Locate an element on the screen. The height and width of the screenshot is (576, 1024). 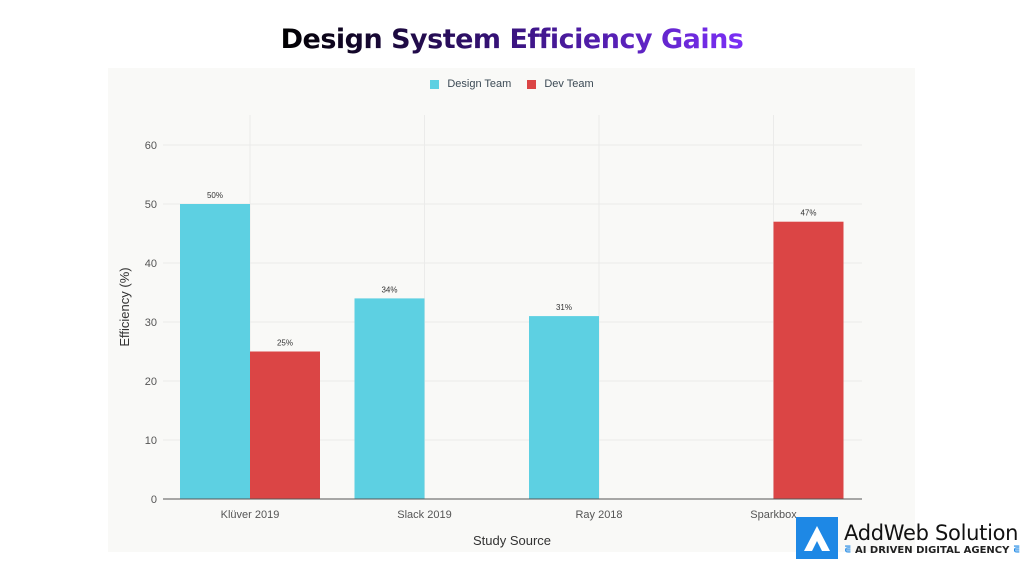
y-tick-label: 10 is located at coordinates (151, 441).